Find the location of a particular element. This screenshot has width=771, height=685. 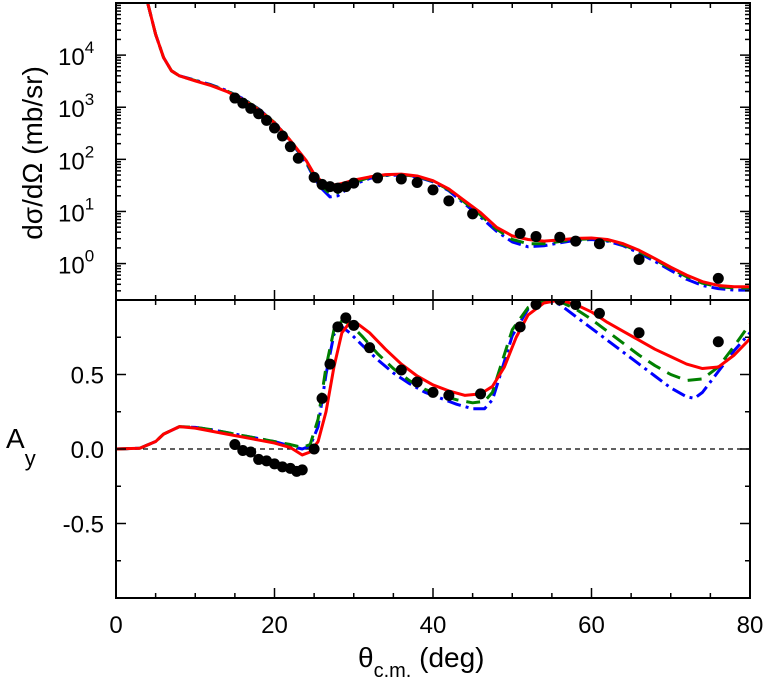

top-y-tick-label: 10³ is located at coordinates (76, 106).